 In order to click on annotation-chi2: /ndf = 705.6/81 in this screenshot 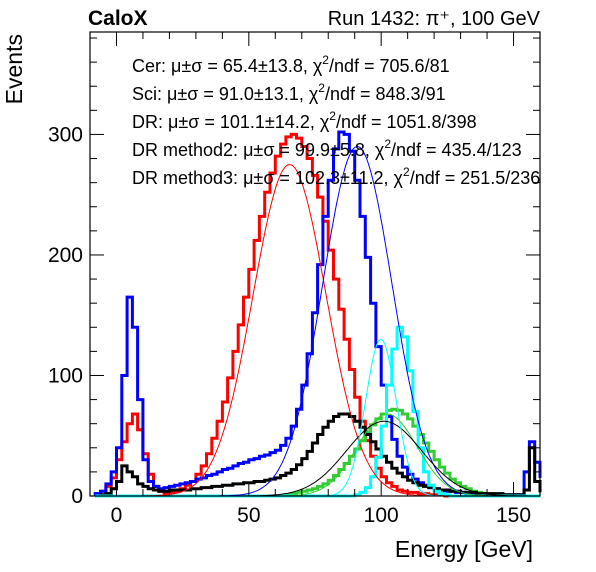, I will do `click(389, 66)`.